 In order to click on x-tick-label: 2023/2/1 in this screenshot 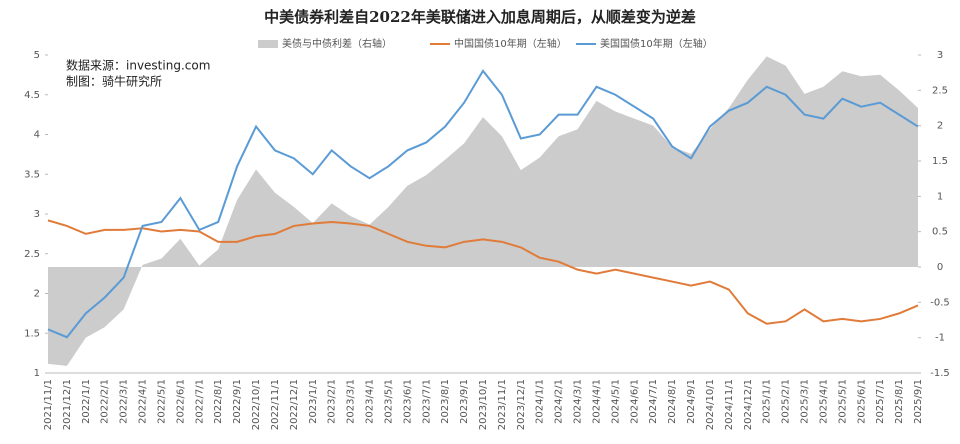, I will do `click(332, 401)`.